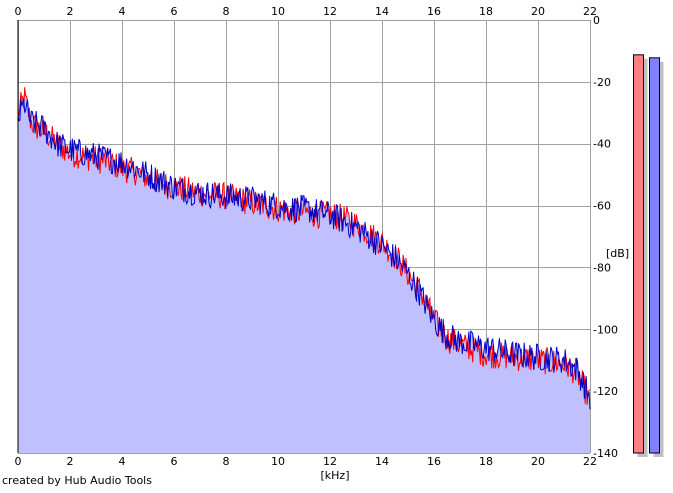 The image size is (673, 493). I want to click on x-tick-label-top: 10, so click(278, 11).